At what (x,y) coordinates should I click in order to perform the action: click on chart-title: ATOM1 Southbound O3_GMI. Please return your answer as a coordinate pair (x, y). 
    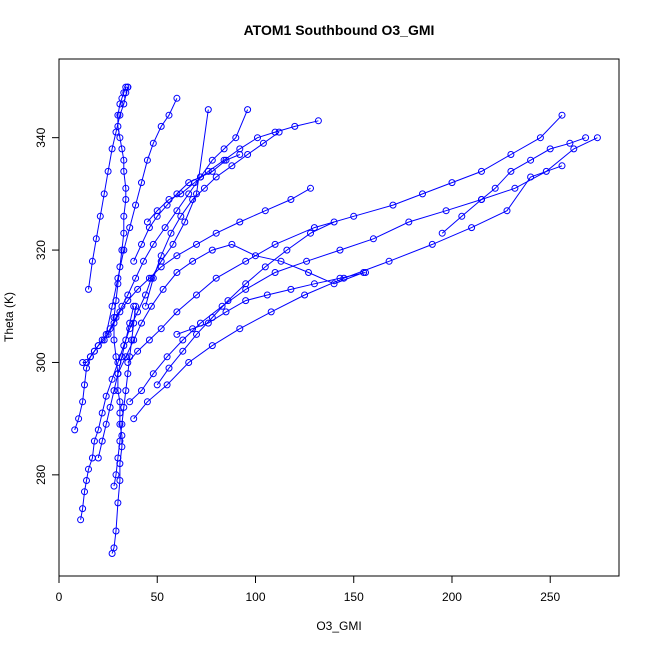
    Looking at the image, I should click on (339, 30).